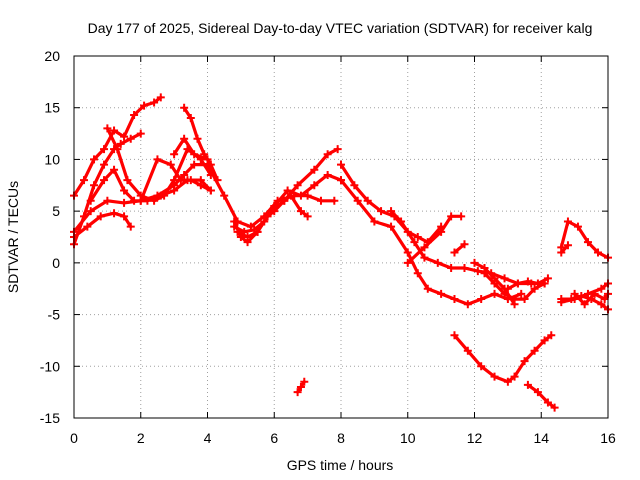 This screenshot has height=480, width=640. What do you see at coordinates (541, 438) in the screenshot?
I see `x-tick-label: 14` at bounding box center [541, 438].